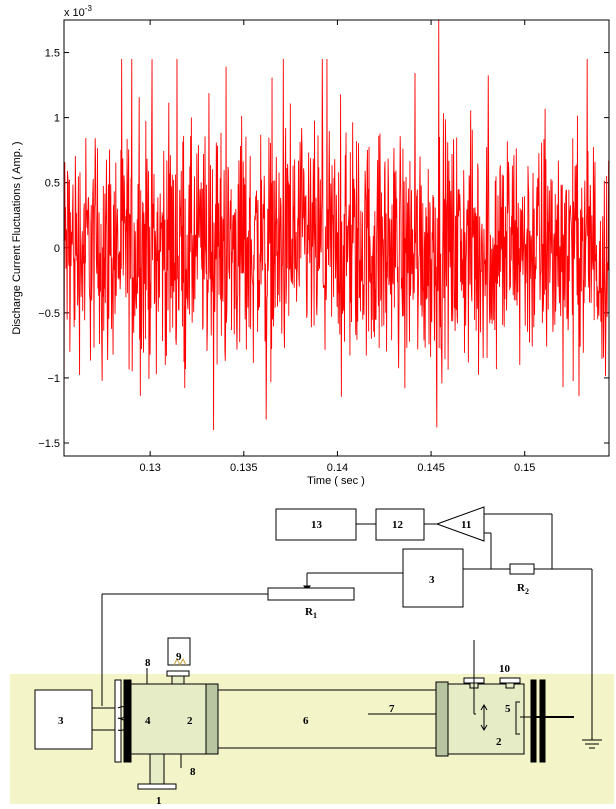 Image resolution: width=616 pixels, height=809 pixels. I want to click on chamber-right, so click(486, 719).